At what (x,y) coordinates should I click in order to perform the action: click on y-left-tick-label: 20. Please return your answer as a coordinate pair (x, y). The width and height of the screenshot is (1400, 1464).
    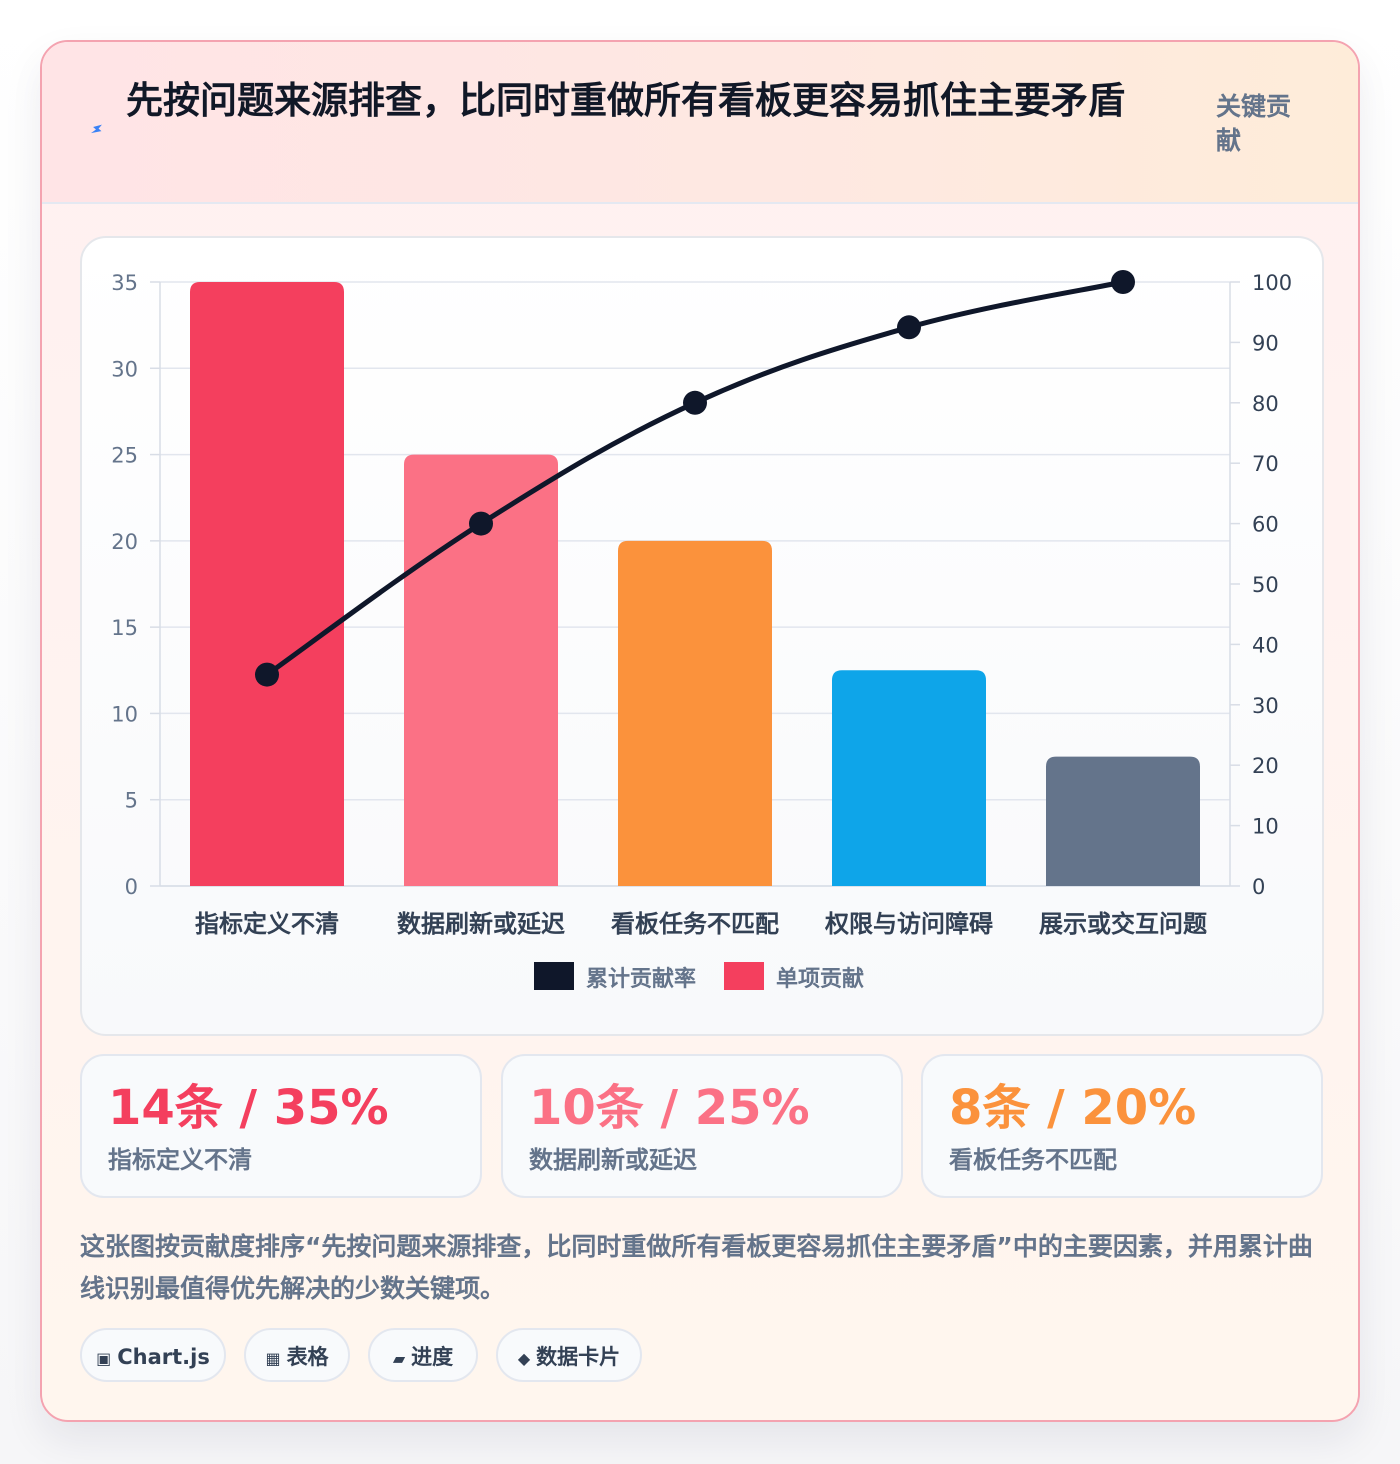
    Looking at the image, I should click on (124, 542).